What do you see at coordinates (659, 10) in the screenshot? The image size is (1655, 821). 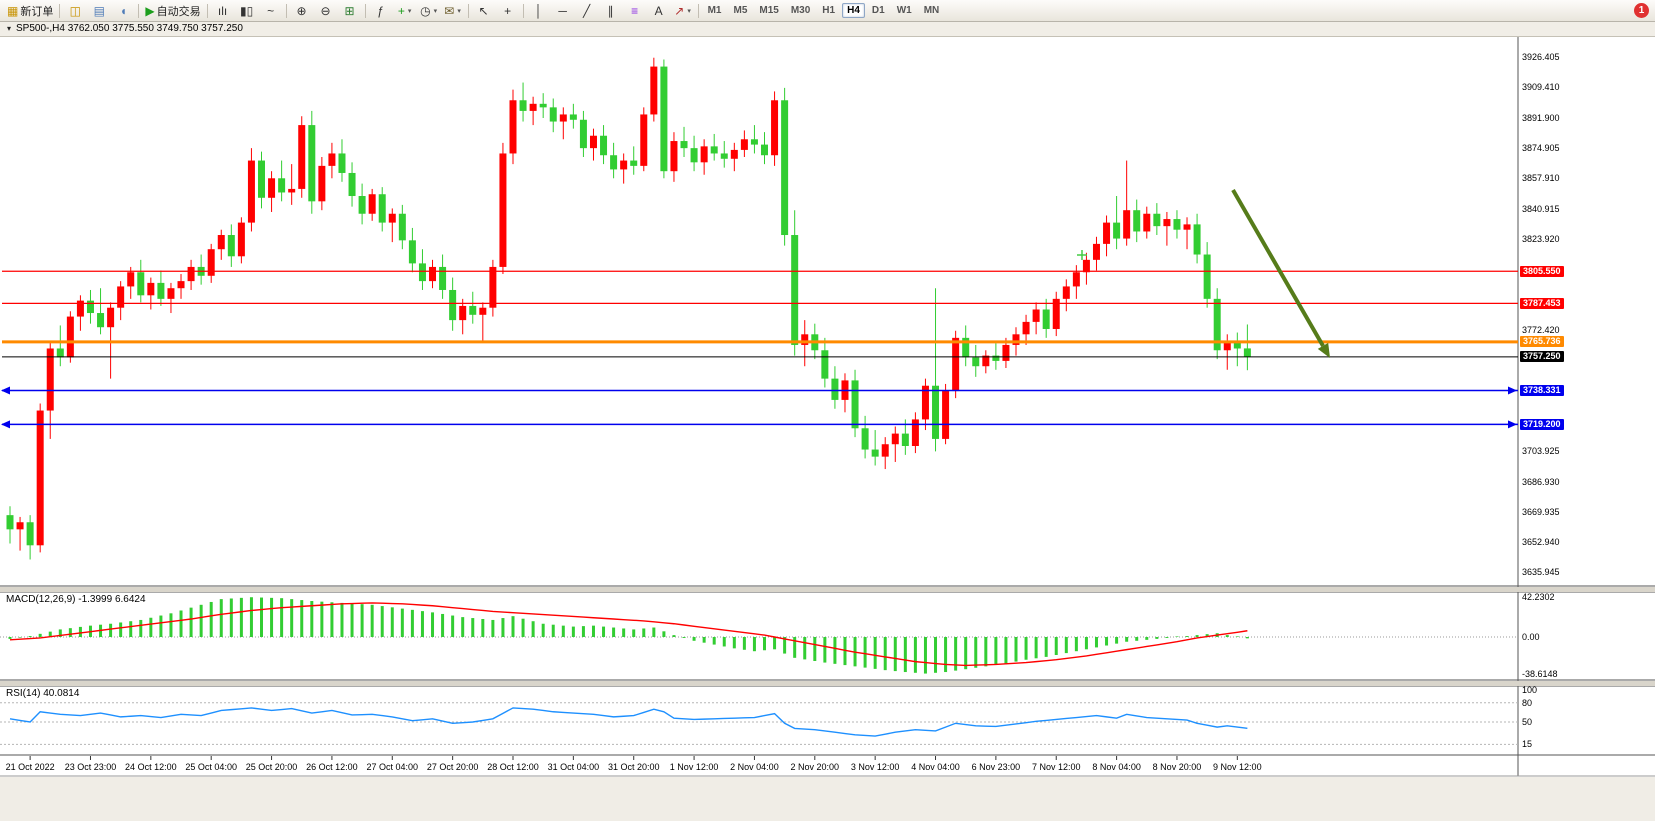 I see `text-button: A` at bounding box center [659, 10].